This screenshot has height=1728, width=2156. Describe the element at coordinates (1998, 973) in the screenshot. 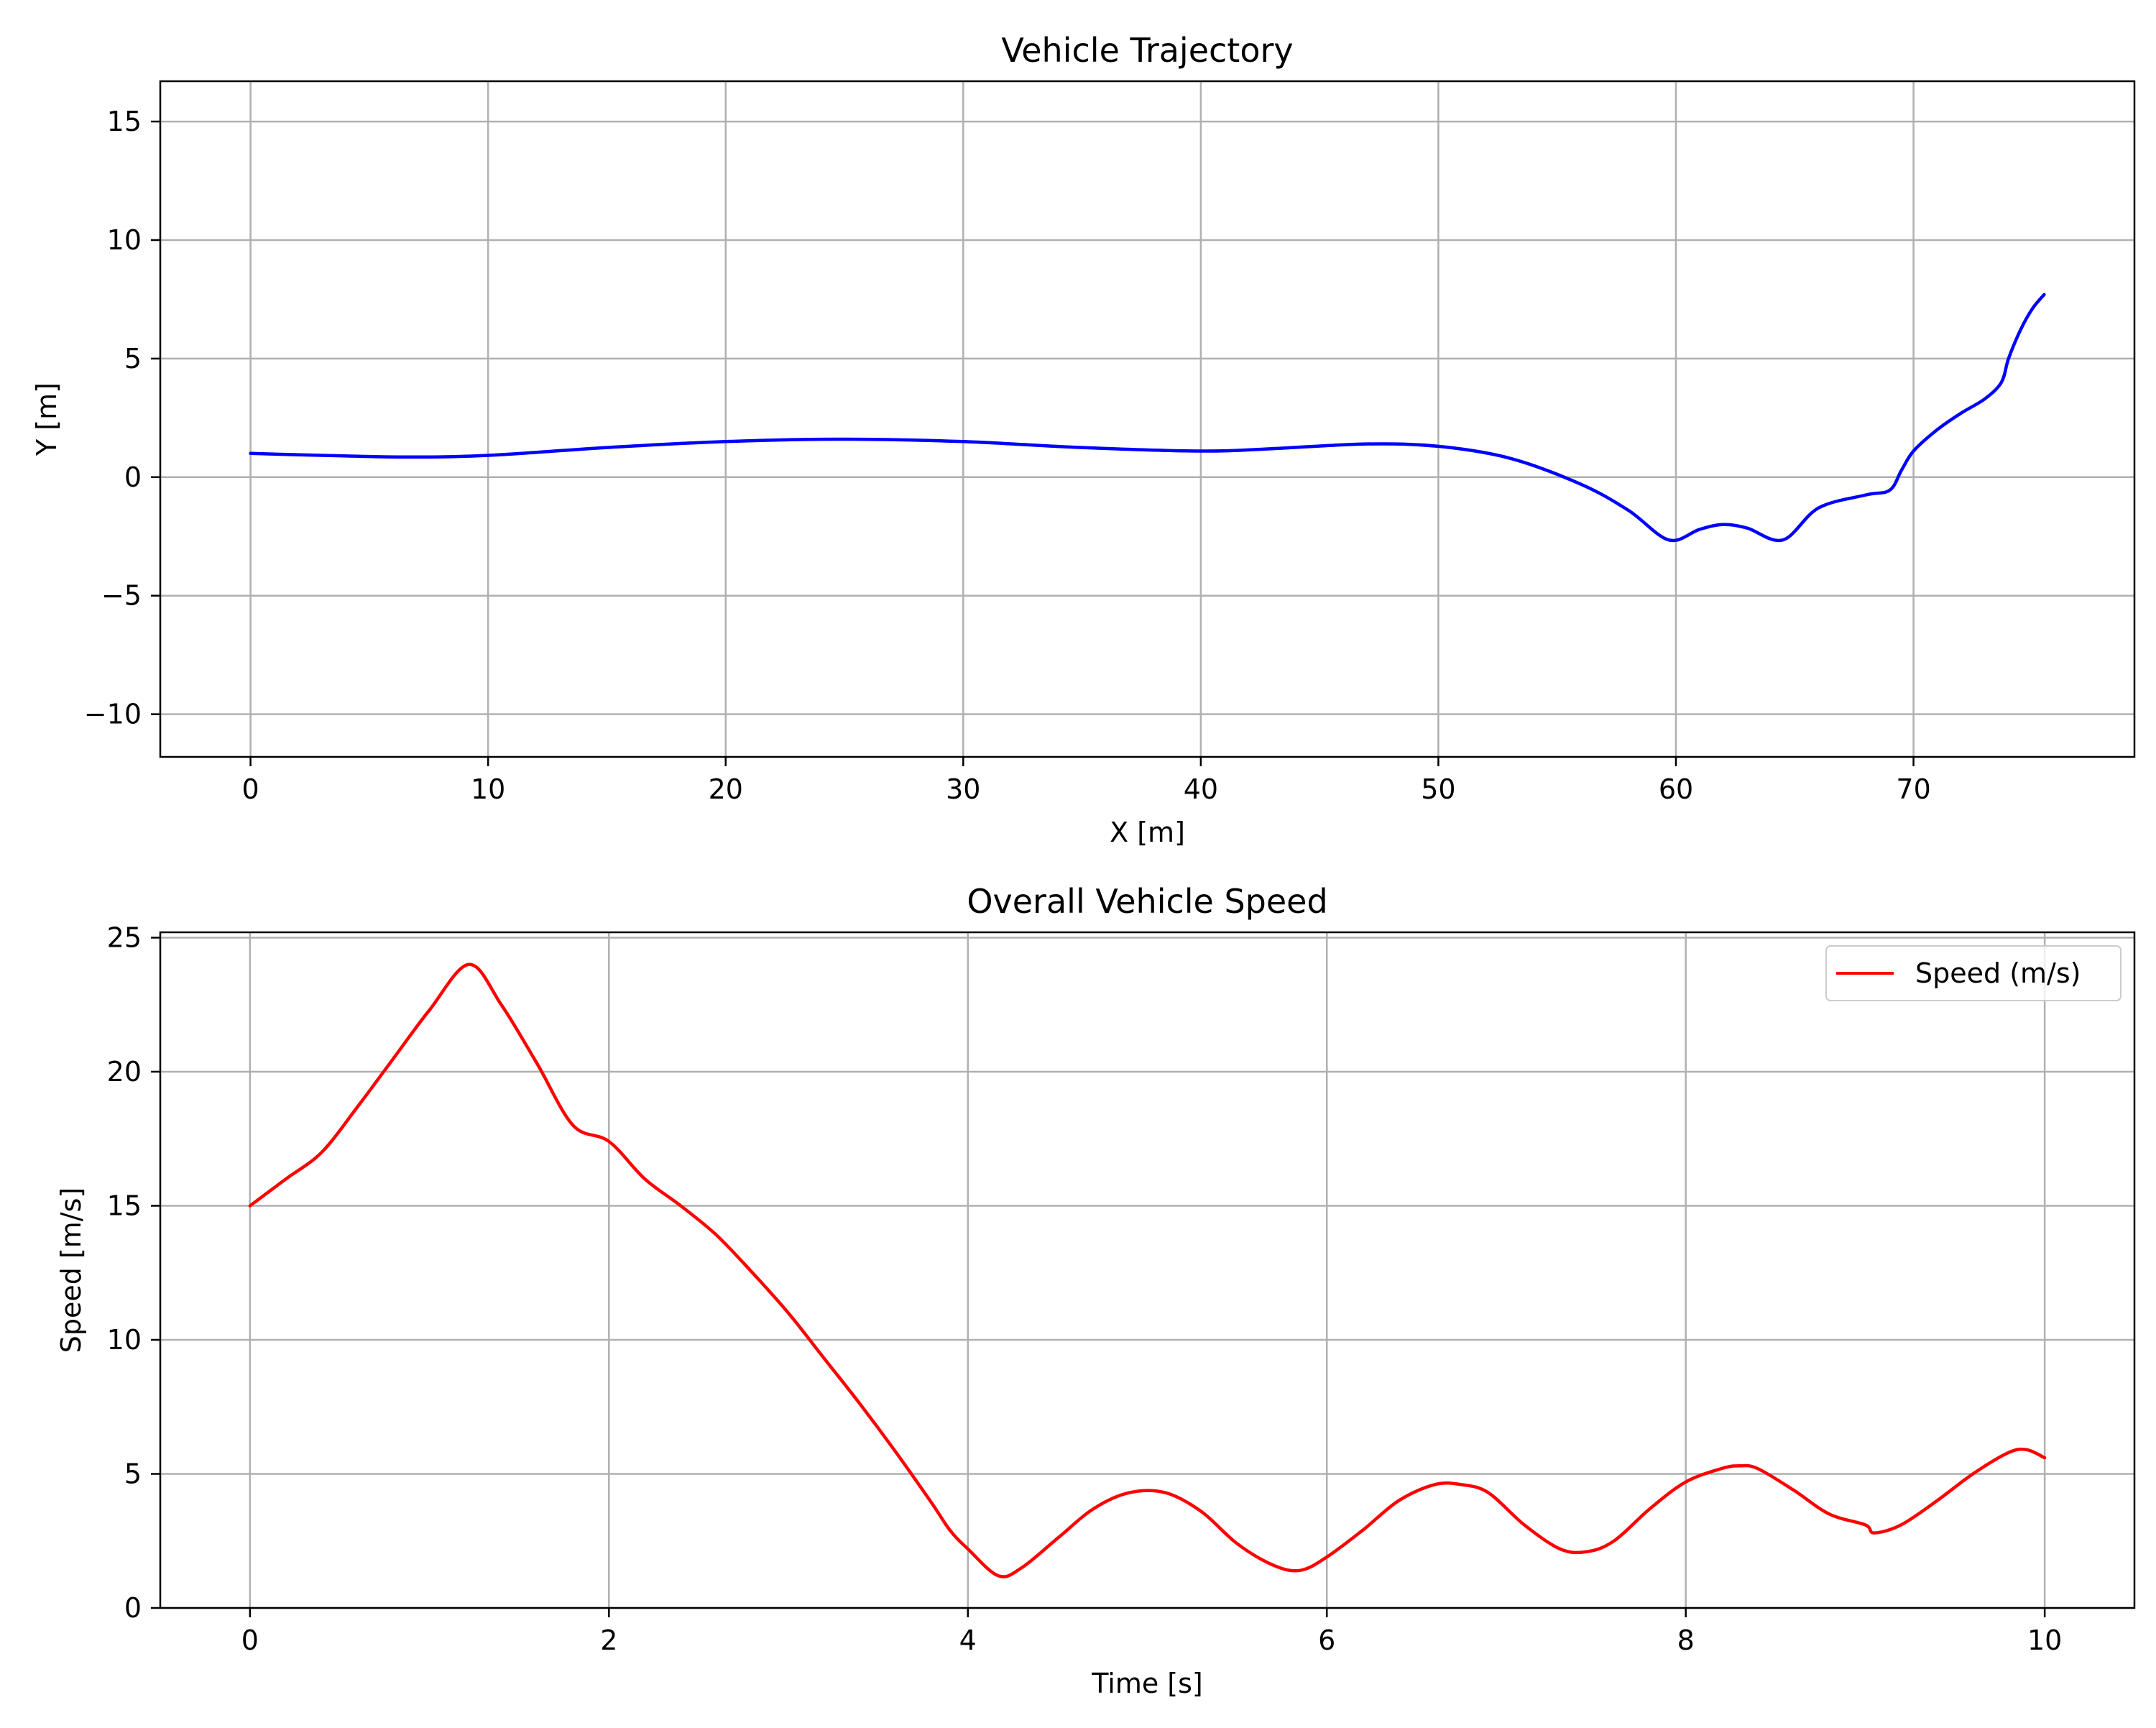

I see `legend-label: Speed (m/s)` at that location.